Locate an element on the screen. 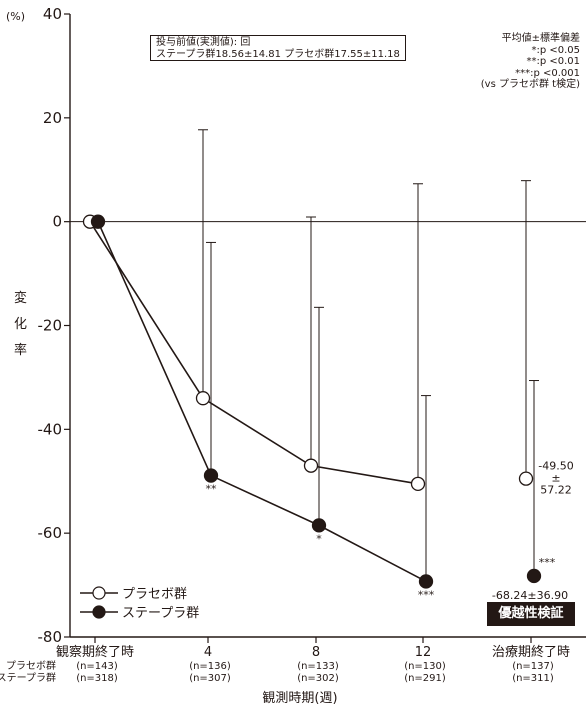 The image size is (586, 710). y-tick-label: -20 is located at coordinates (50, 326).